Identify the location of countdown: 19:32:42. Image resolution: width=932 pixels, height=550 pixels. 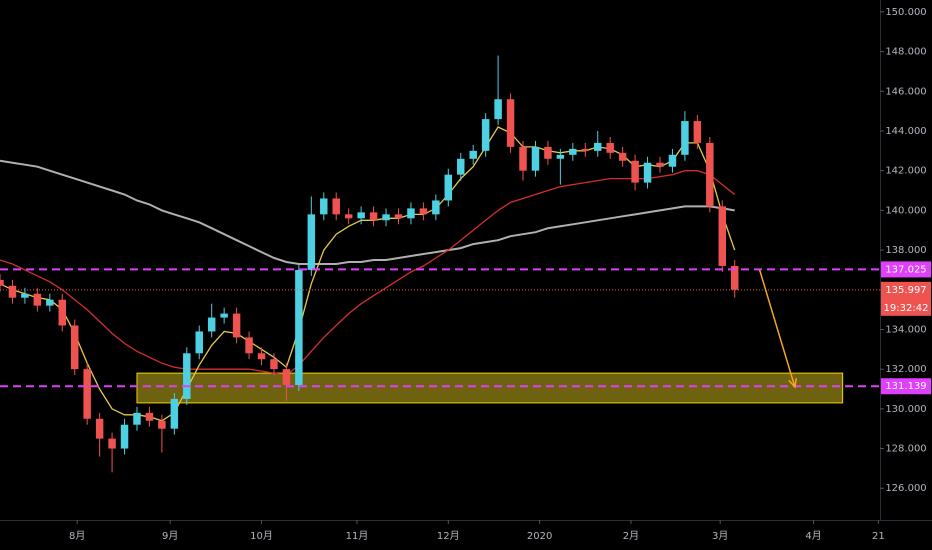
(906, 308).